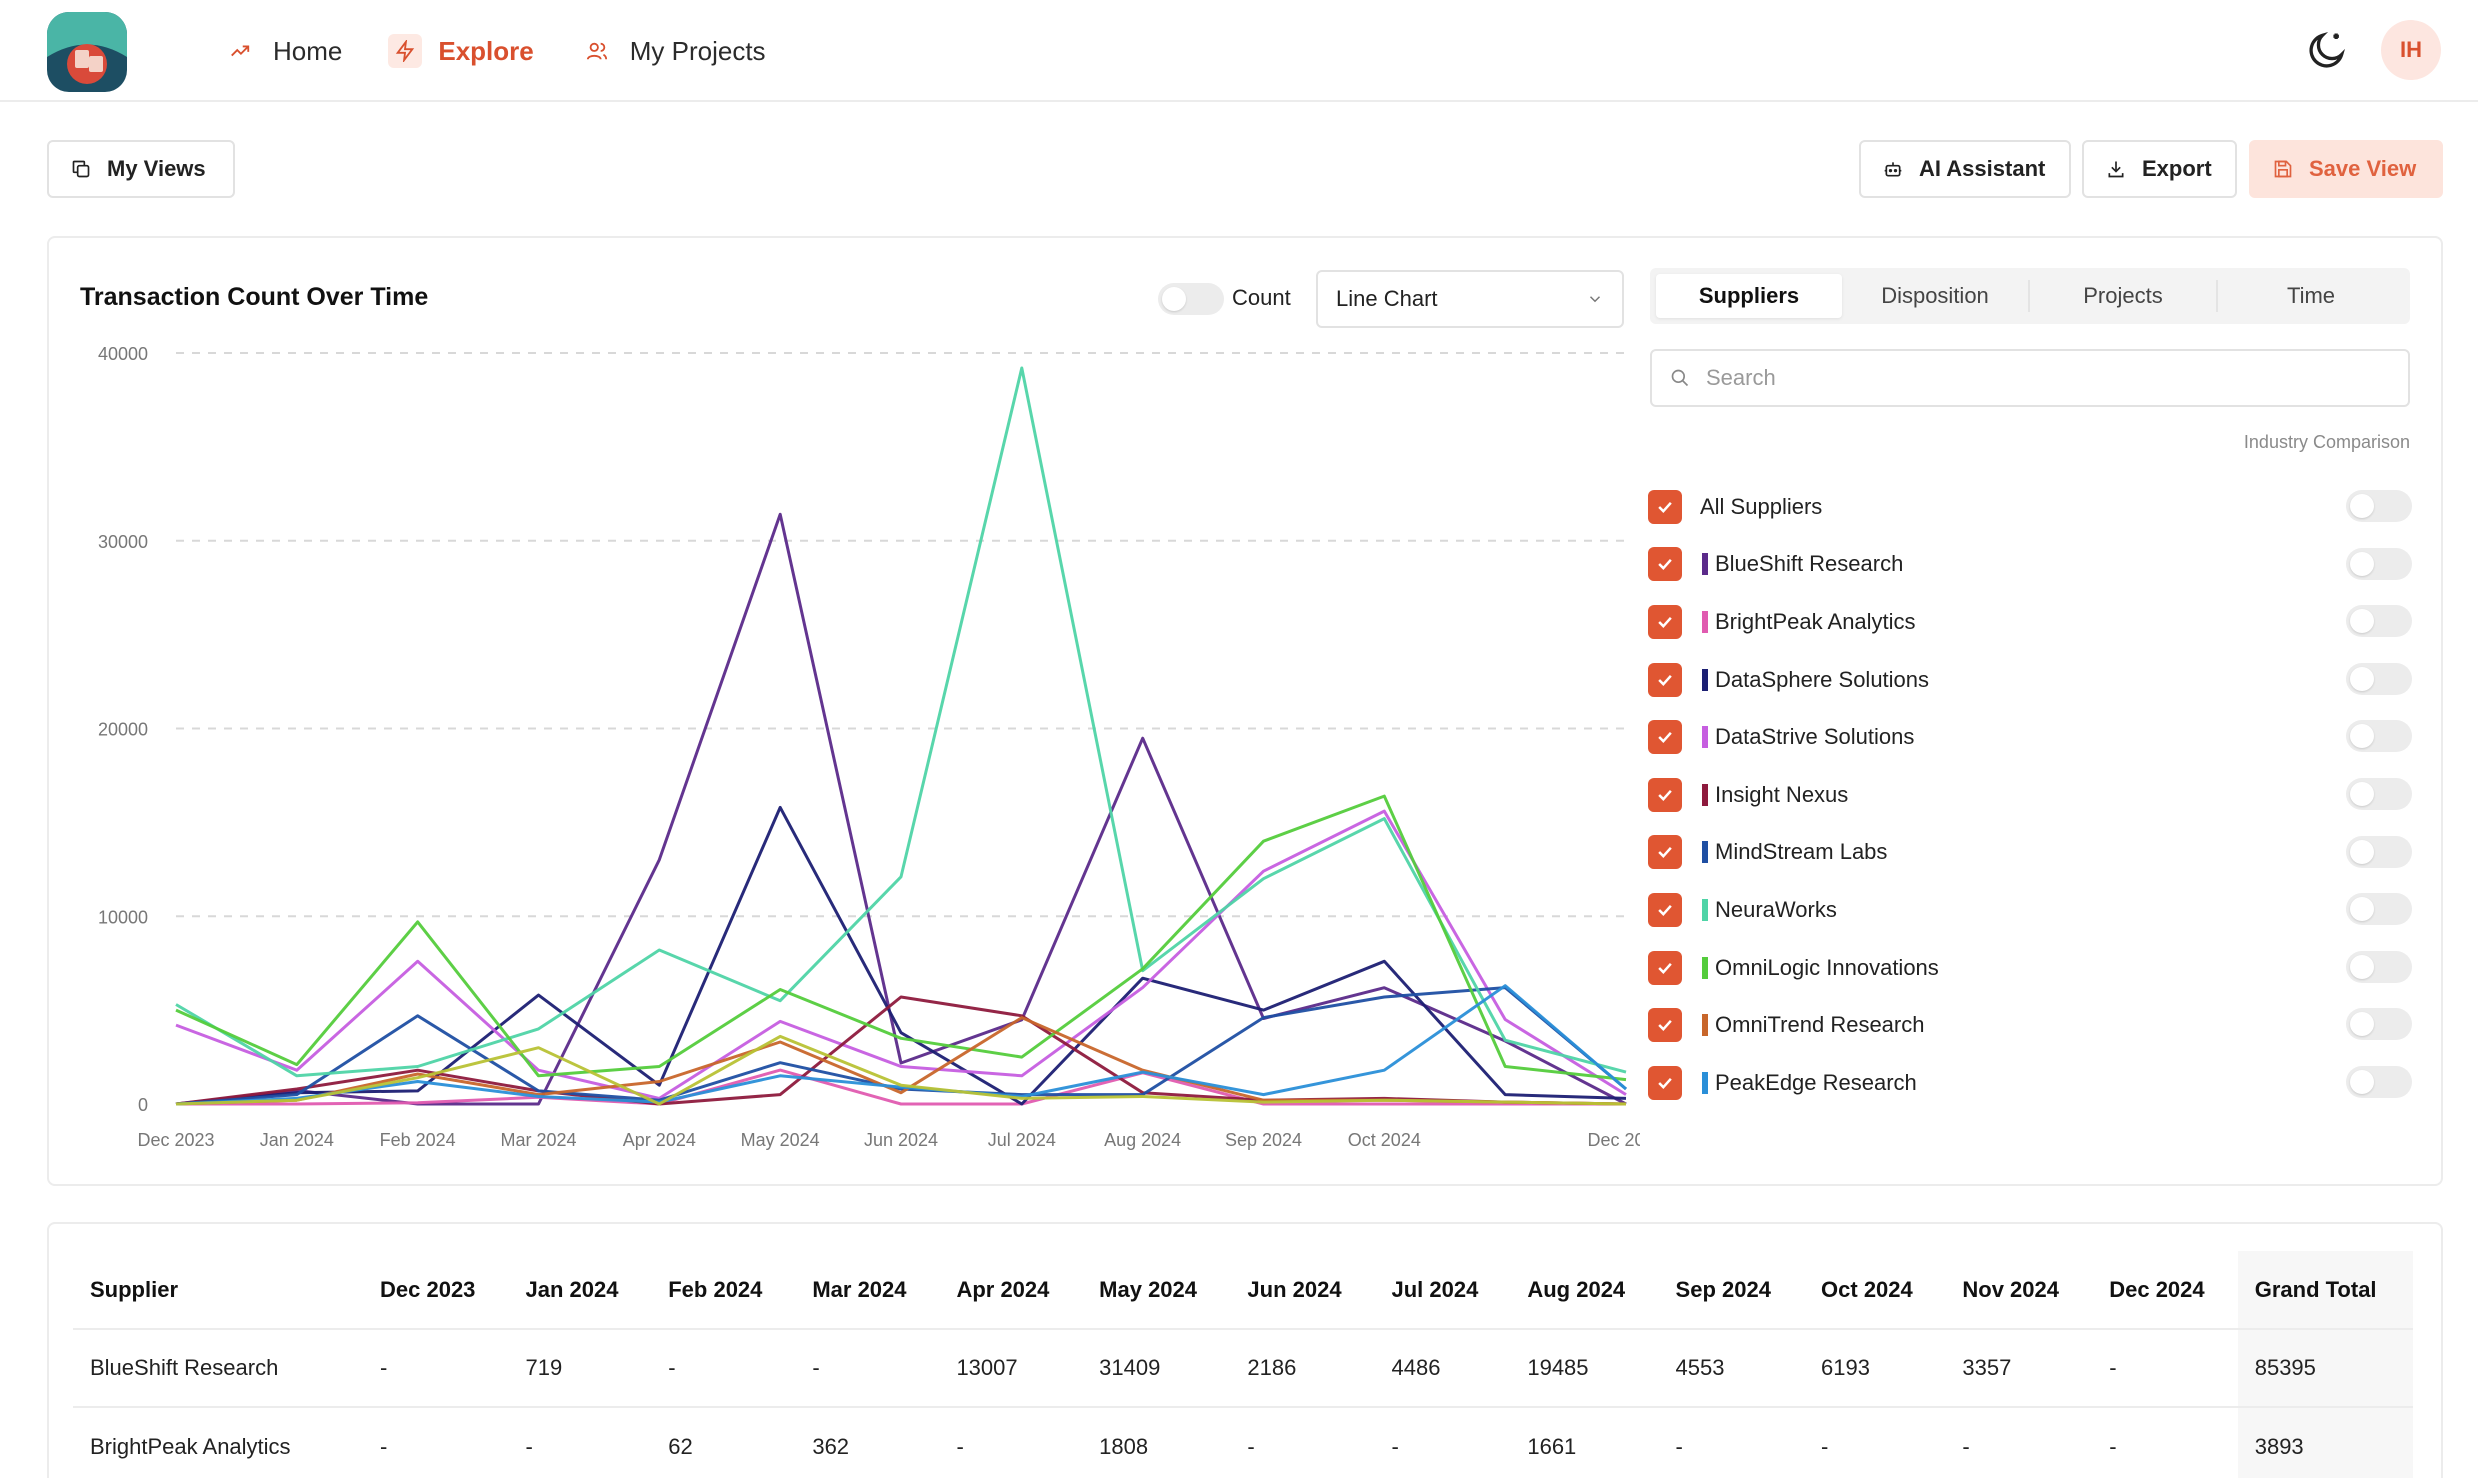 Image resolution: width=2478 pixels, height=1478 pixels. What do you see at coordinates (1935, 295) in the screenshot?
I see `tab-disposition: Disposition` at bounding box center [1935, 295].